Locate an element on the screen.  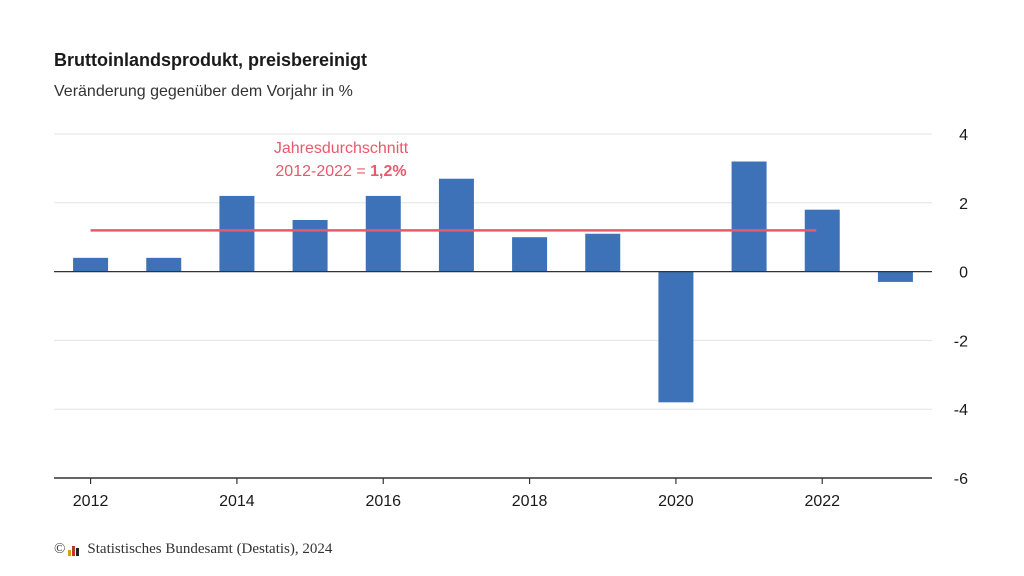
y-tick-label: 4 is located at coordinates (963, 135).